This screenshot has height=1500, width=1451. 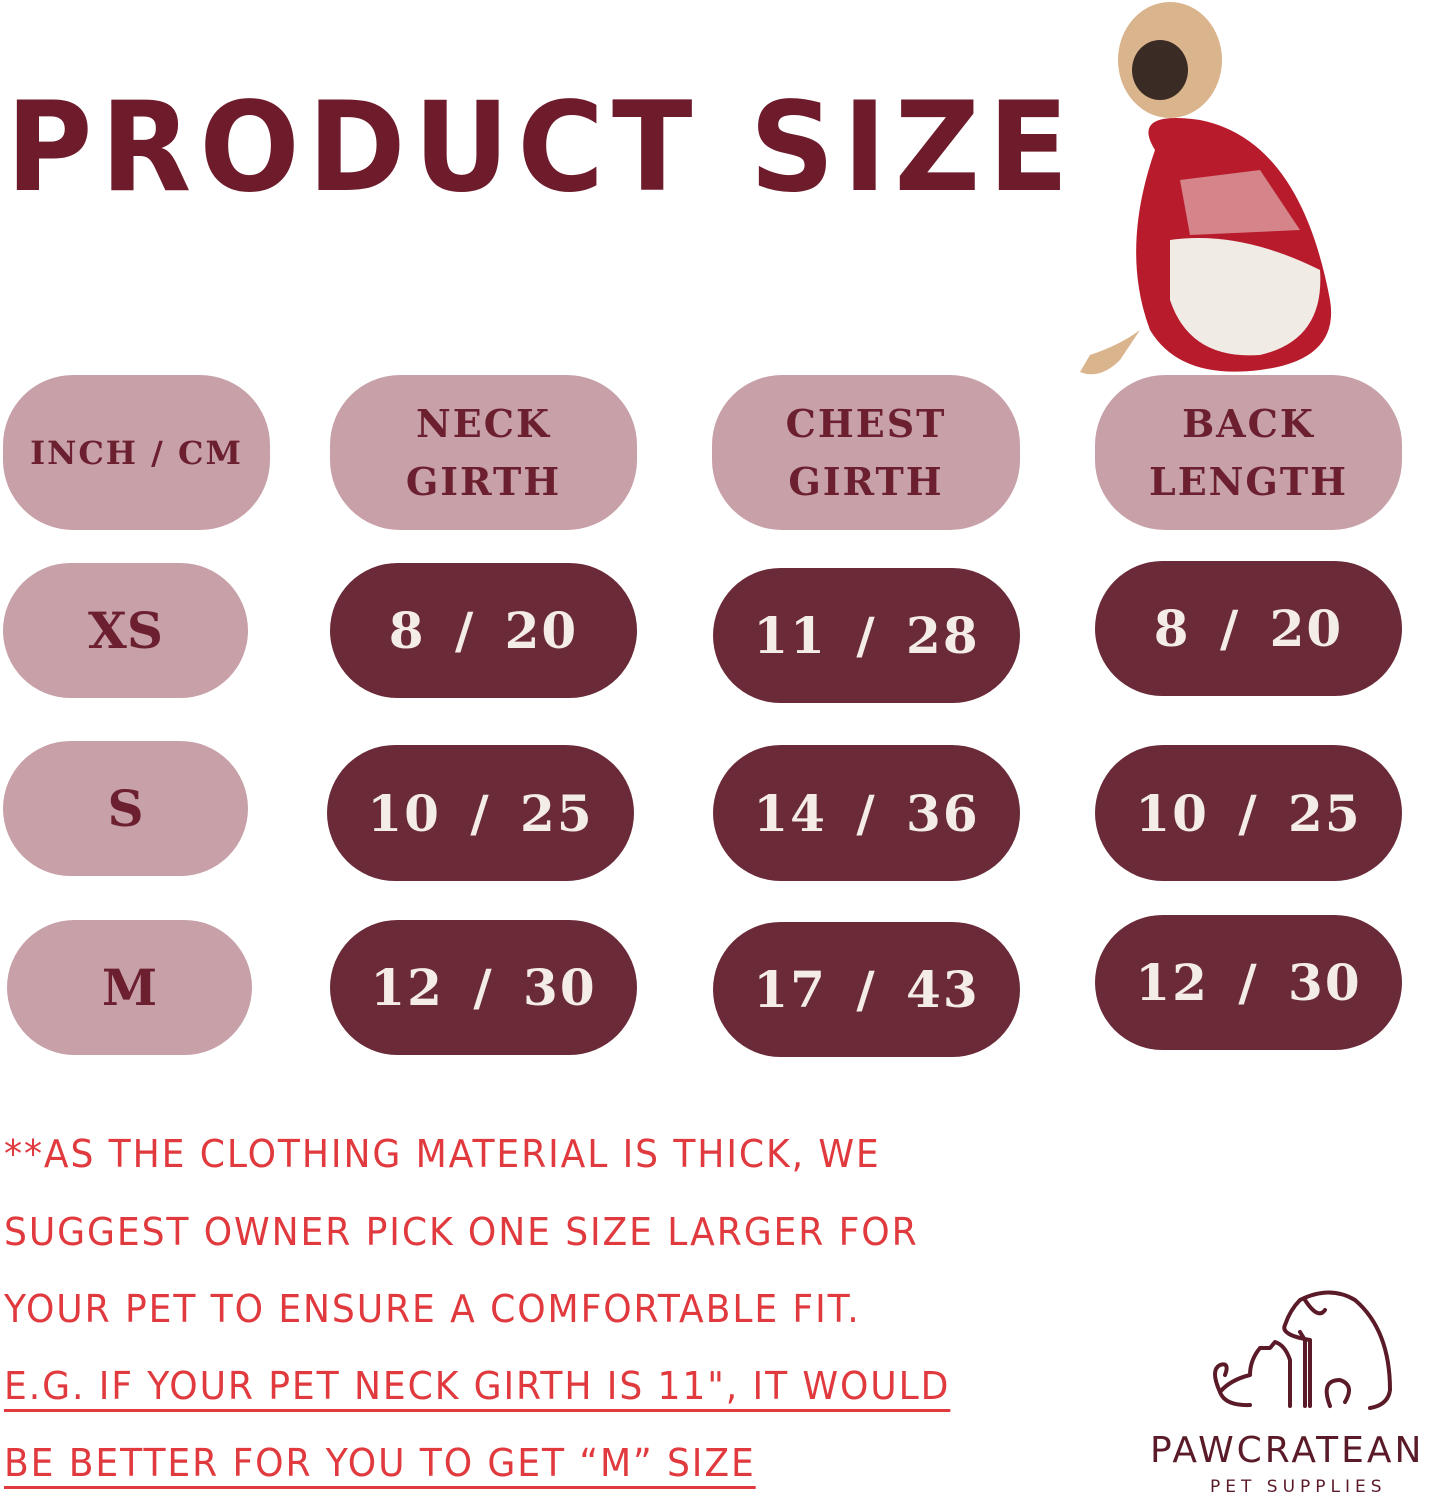 What do you see at coordinates (1248, 982) in the screenshot?
I see `m-back: 12 / 30` at bounding box center [1248, 982].